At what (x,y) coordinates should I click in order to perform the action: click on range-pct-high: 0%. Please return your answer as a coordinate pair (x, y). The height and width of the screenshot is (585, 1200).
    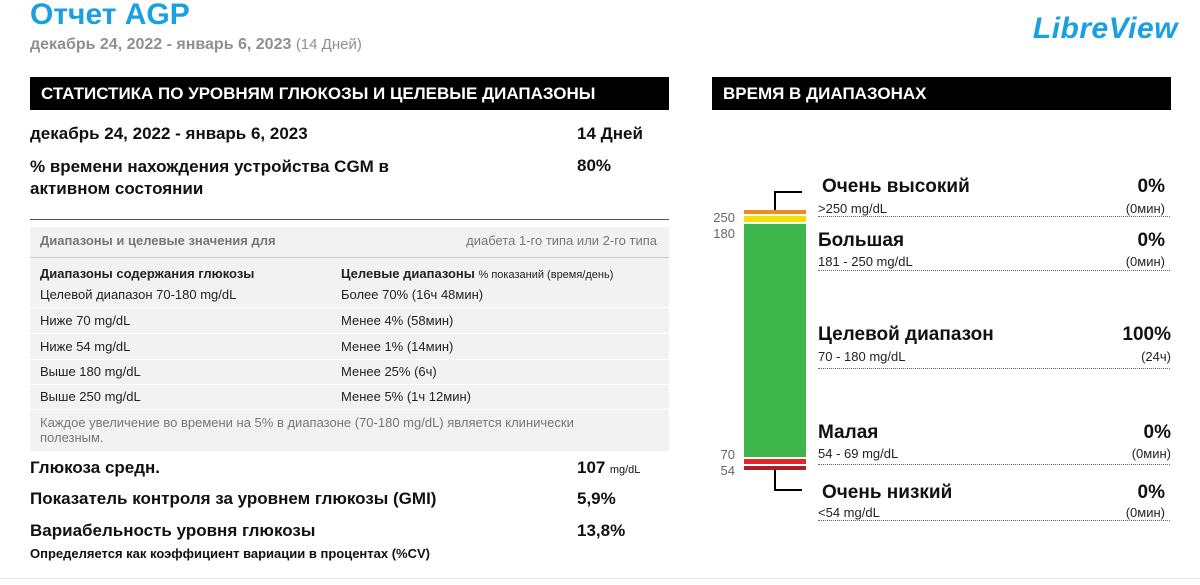
    Looking at the image, I should click on (1151, 240).